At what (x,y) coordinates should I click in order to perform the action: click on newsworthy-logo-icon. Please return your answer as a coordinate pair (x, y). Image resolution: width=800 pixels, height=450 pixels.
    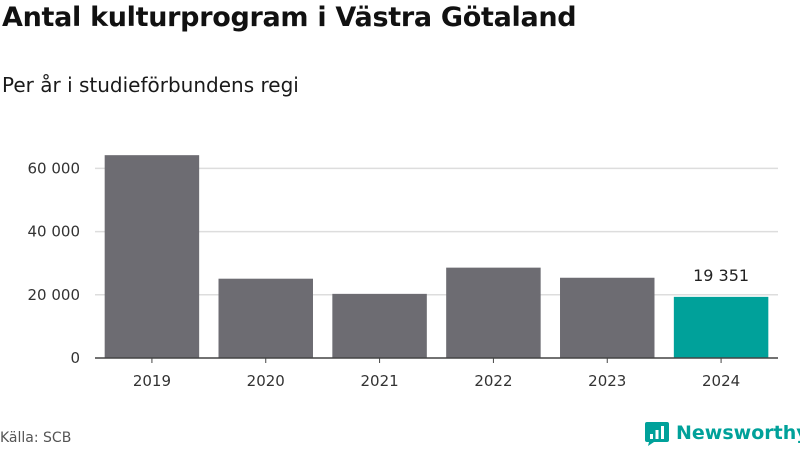
    Looking at the image, I should click on (657, 434).